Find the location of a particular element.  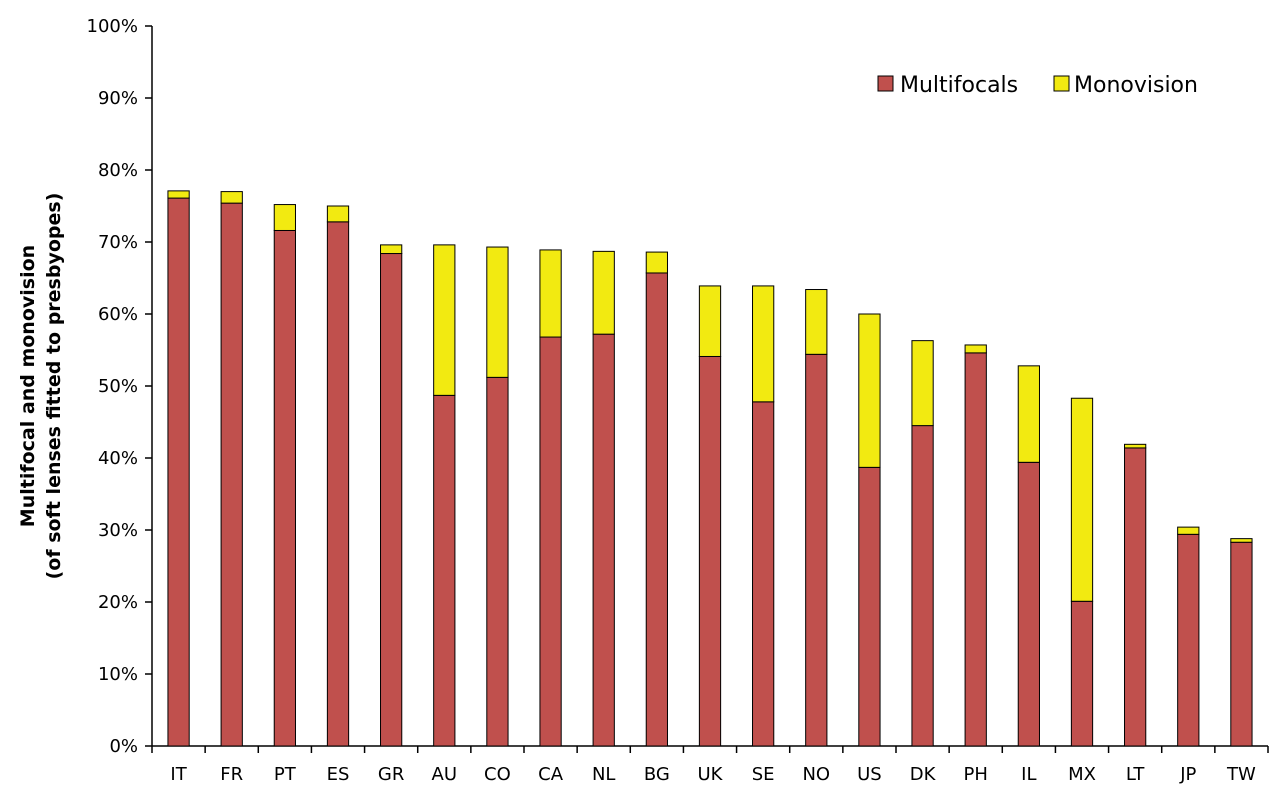

y-ticks-group: 0% 10% 20% 30% 40% 50% 60% 70% 80% 90% 100% is located at coordinates (119, 386).